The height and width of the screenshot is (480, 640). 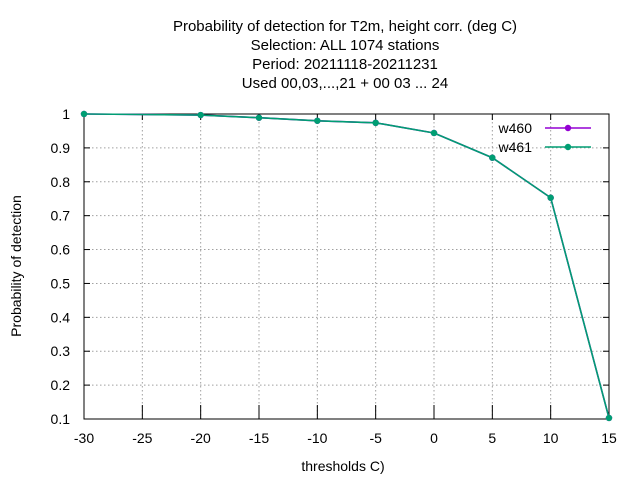 I want to click on x-tick-label: -20, so click(x=201, y=438).